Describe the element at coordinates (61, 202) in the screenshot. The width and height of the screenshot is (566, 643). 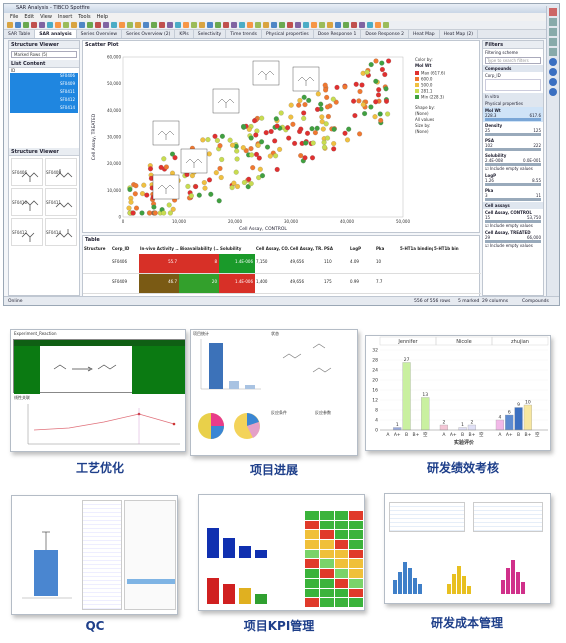
I see `structure-cell: SF0411` at that location.